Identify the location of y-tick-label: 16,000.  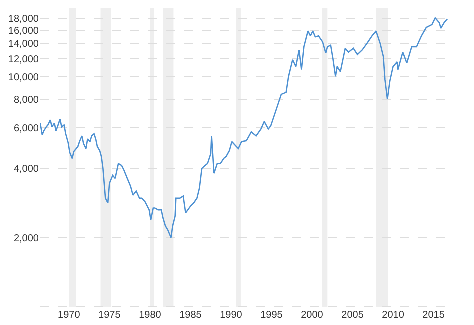
(24, 31).